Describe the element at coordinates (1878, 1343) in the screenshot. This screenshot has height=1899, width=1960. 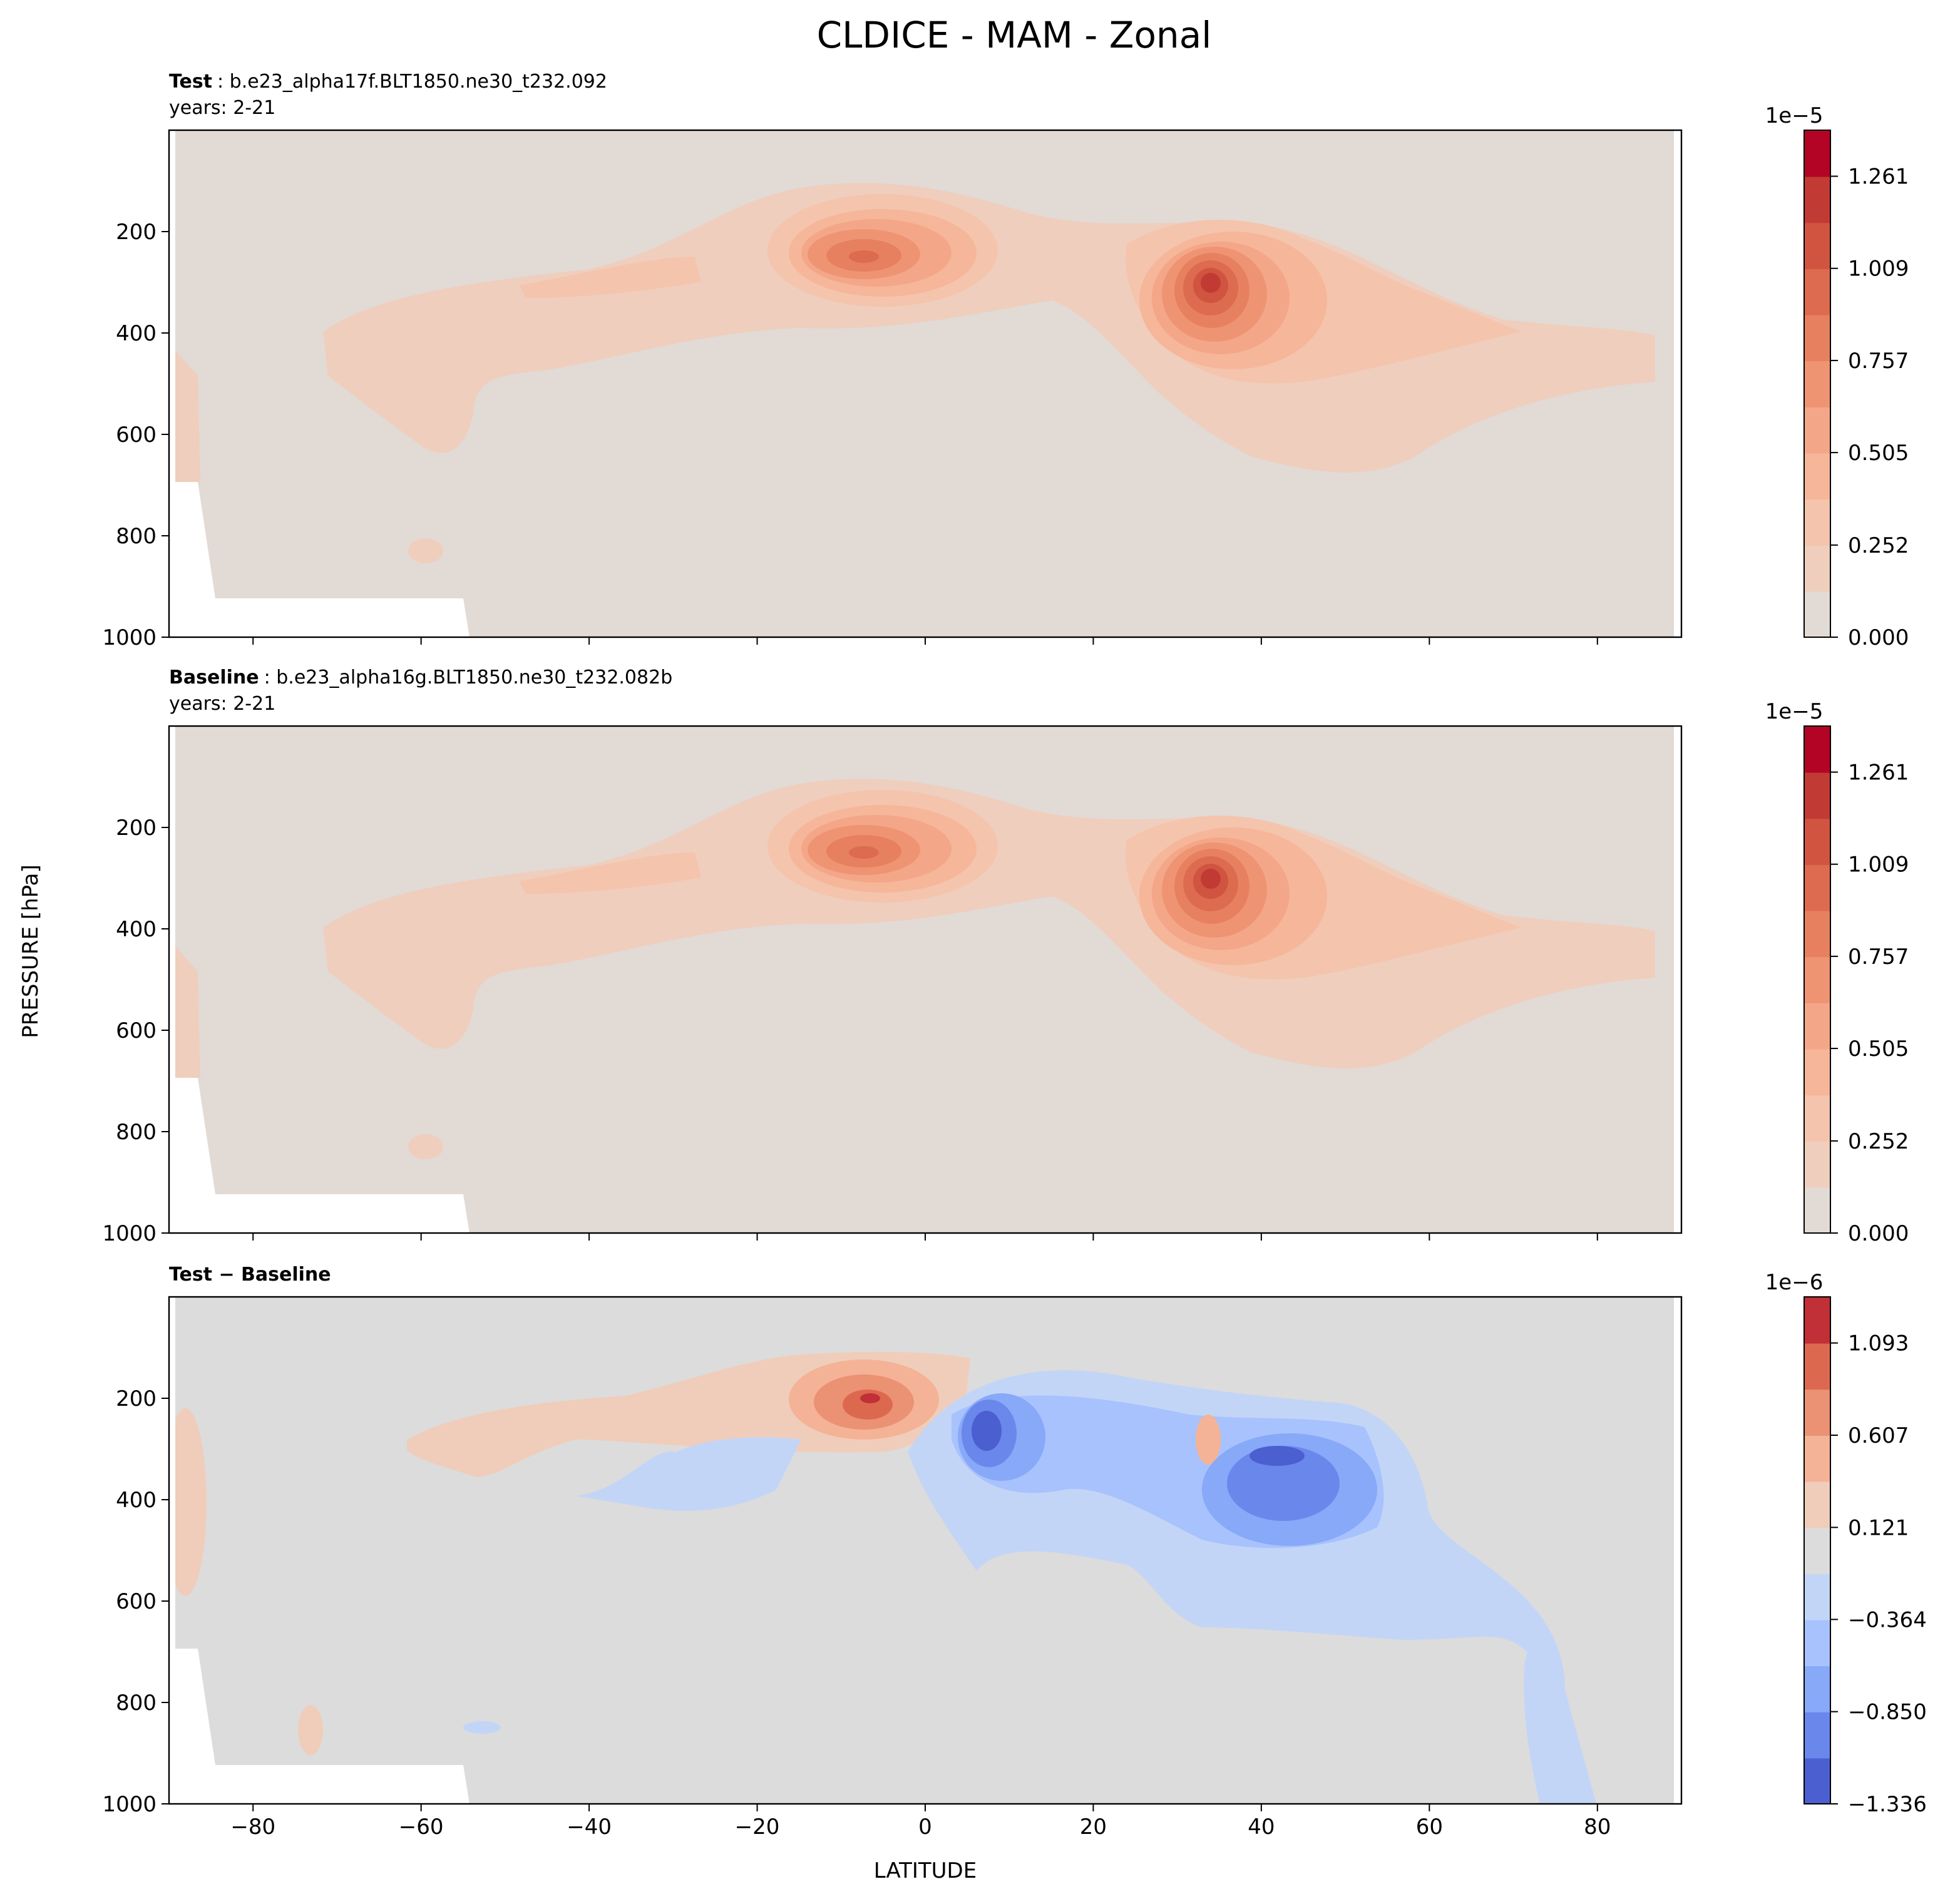
I see `colorbar-tick-label: 1.093` at that location.